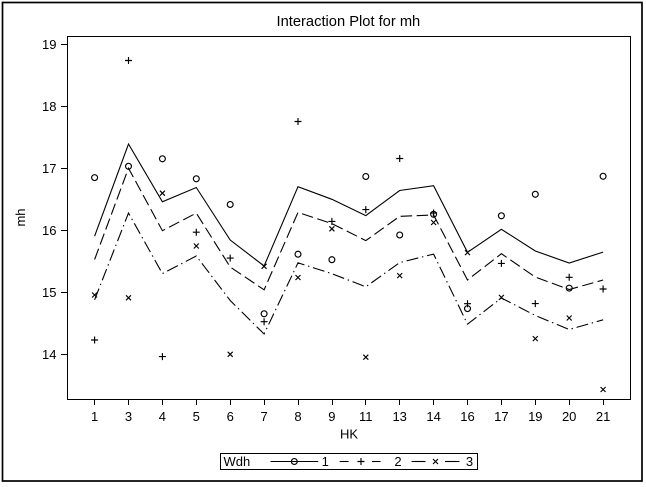 The height and width of the screenshot is (487, 646). What do you see at coordinates (349, 434) in the screenshot?
I see `svg-text: HK` at bounding box center [349, 434].